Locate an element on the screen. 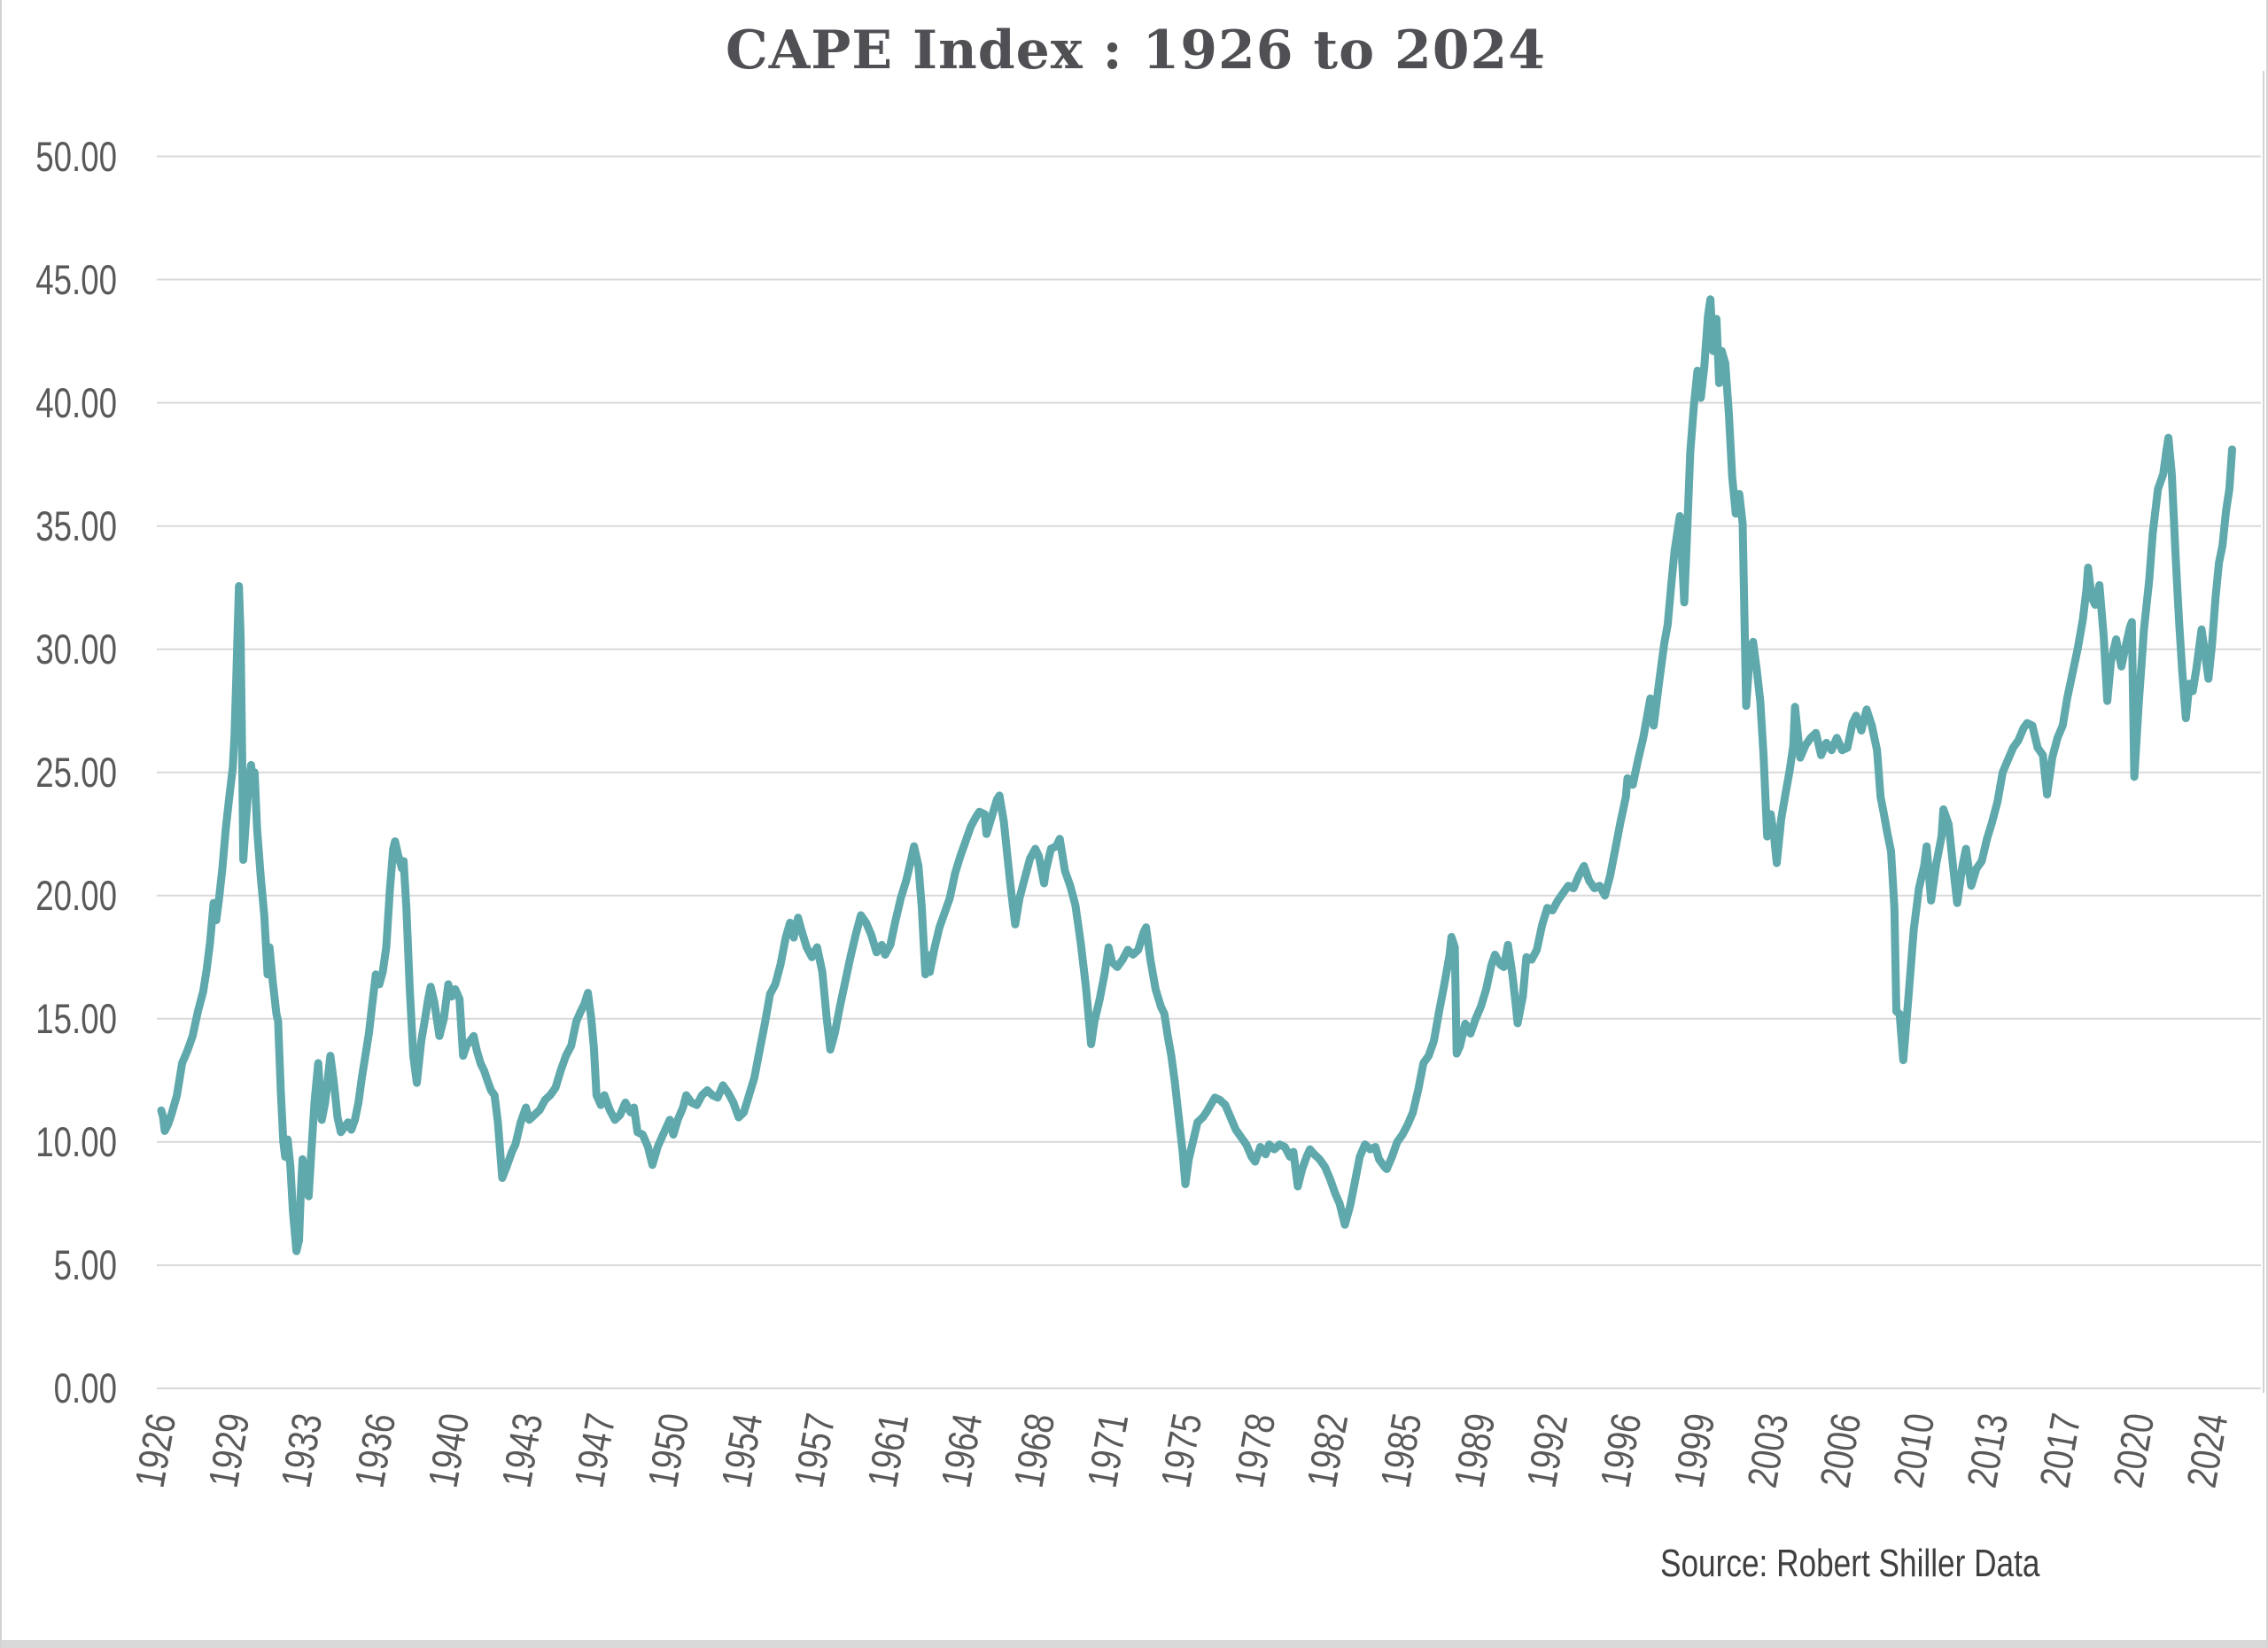 Image resolution: width=2268 pixels, height=1648 pixels. y-axis-tick-label: 0.00 is located at coordinates (85, 1387).